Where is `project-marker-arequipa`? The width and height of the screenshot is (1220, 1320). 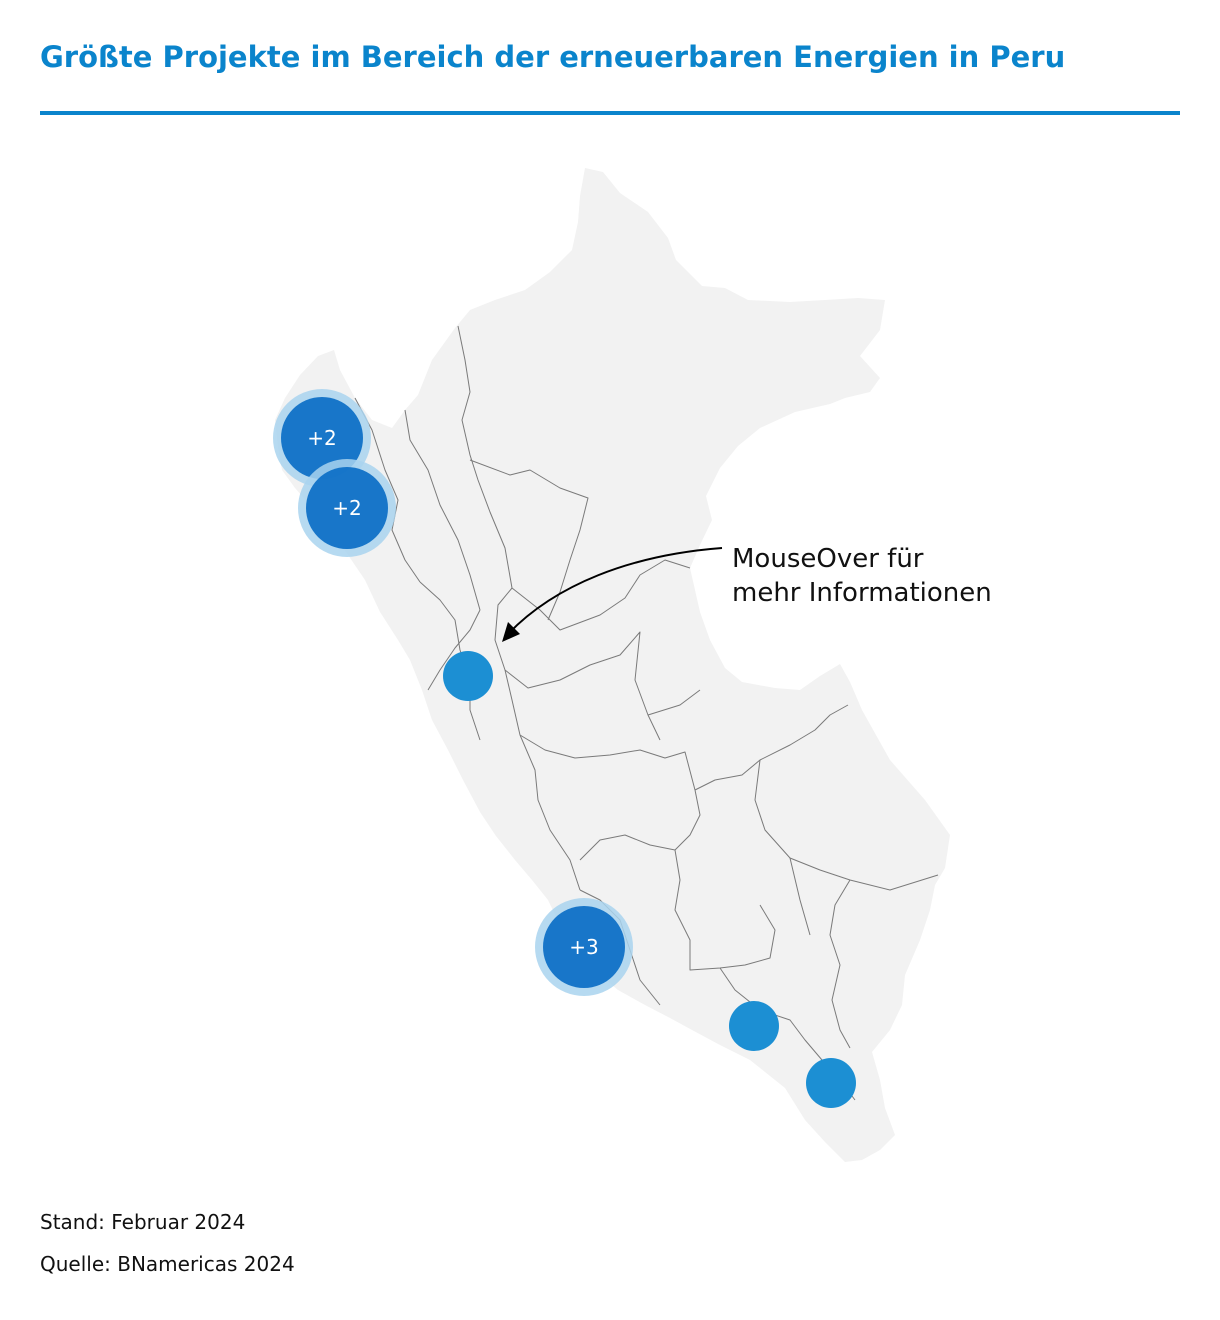 project-marker-arequipa is located at coordinates (754, 1026).